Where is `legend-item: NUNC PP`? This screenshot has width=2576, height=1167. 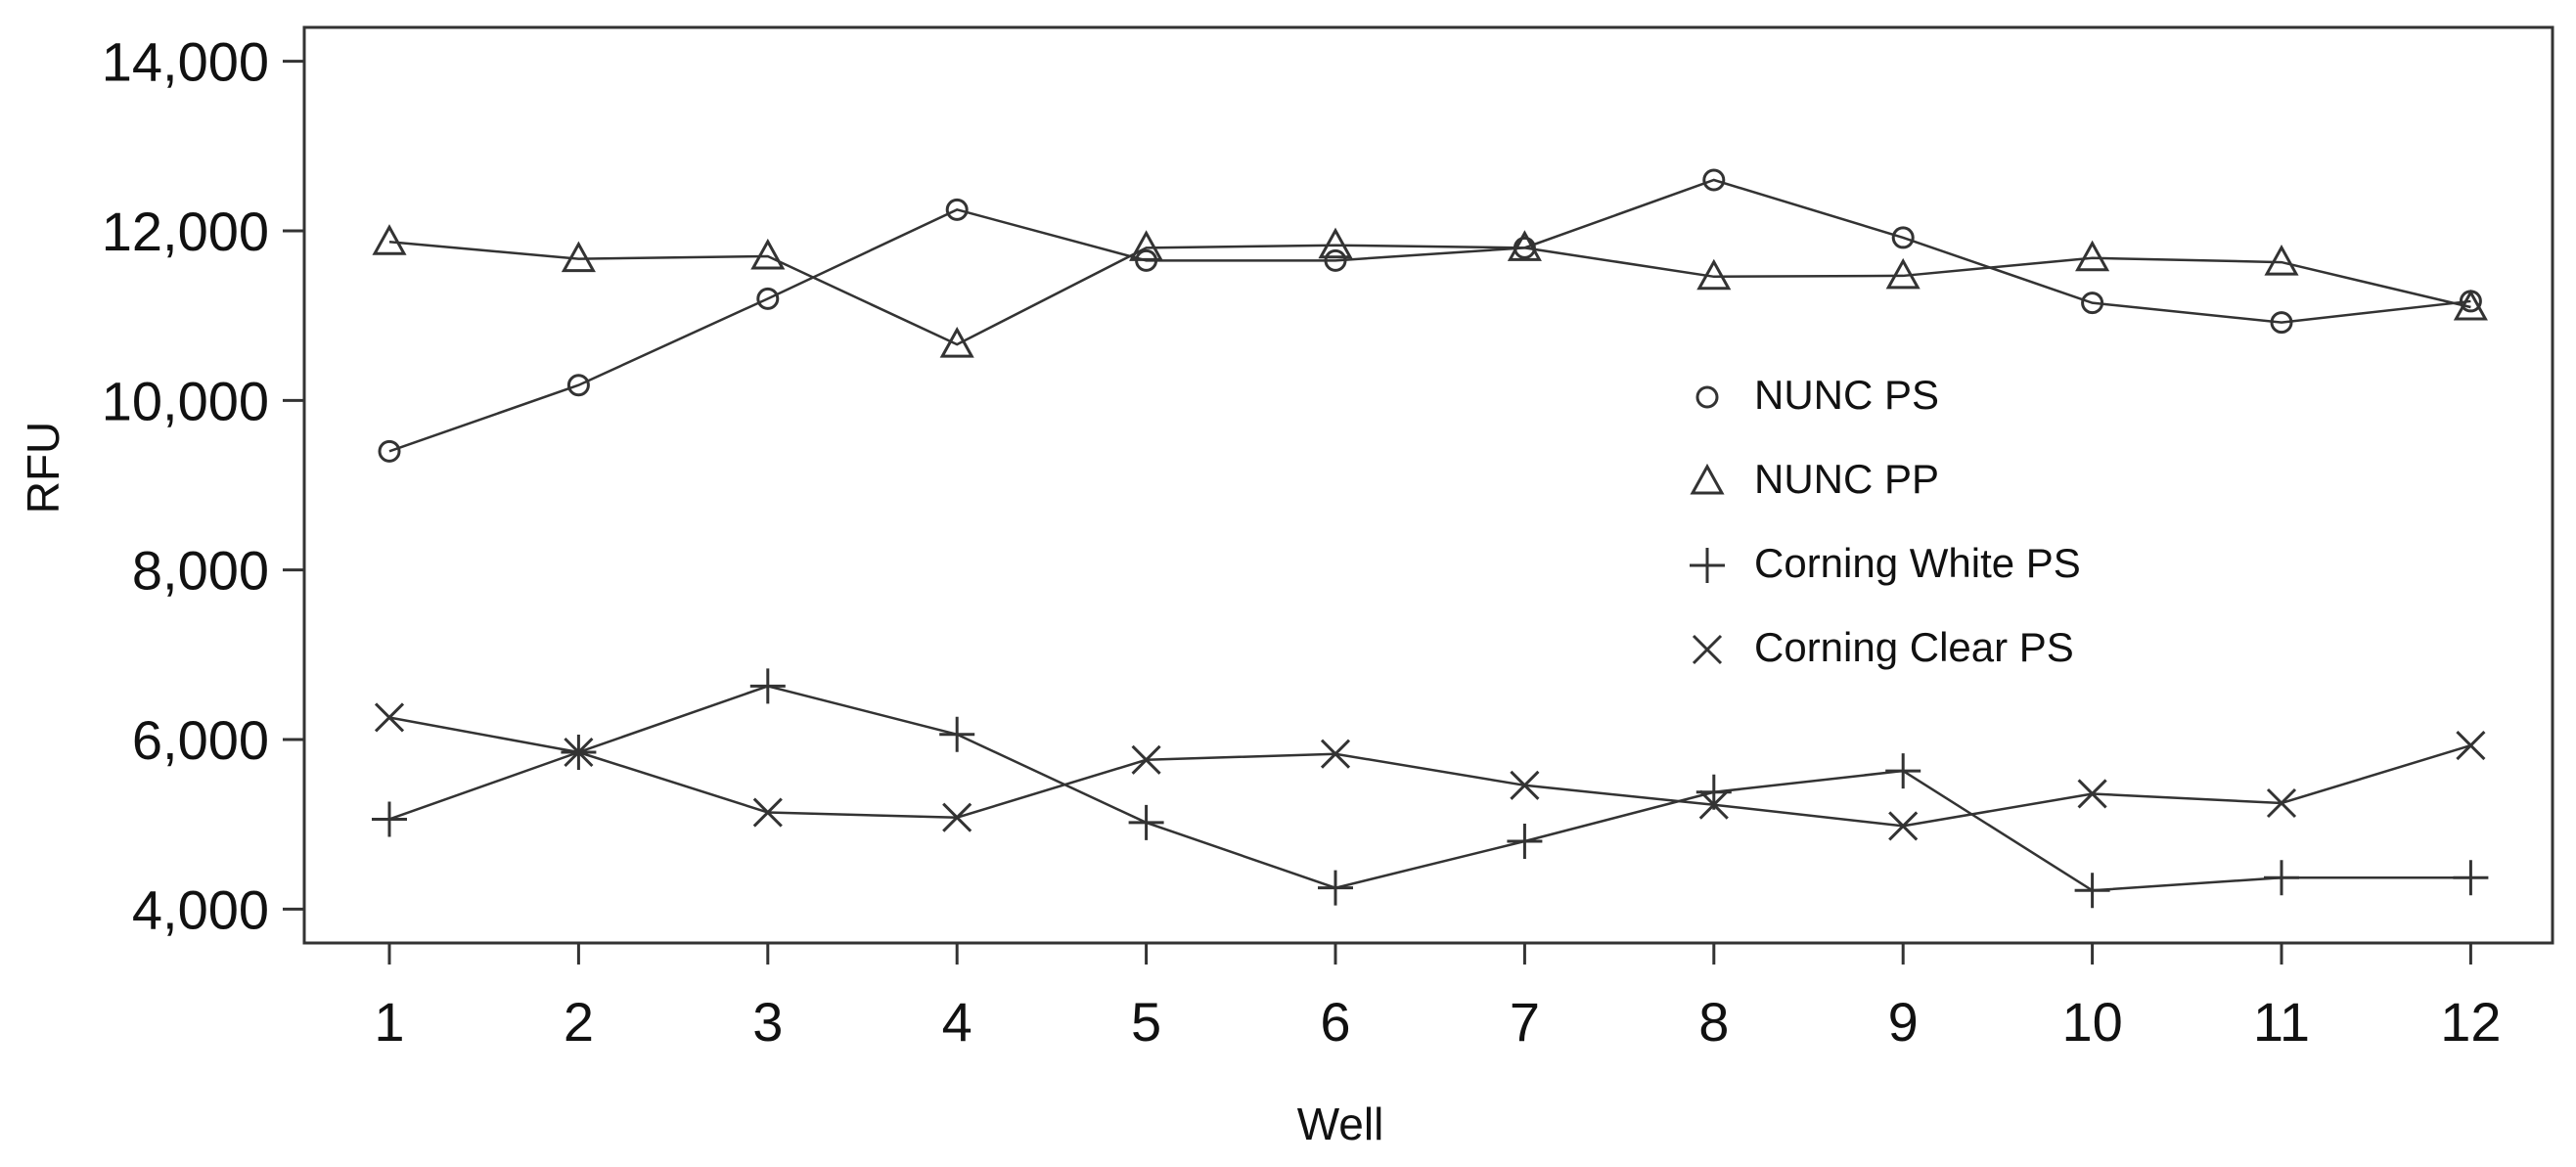
legend-item: NUNC PP is located at coordinates (1814, 479).